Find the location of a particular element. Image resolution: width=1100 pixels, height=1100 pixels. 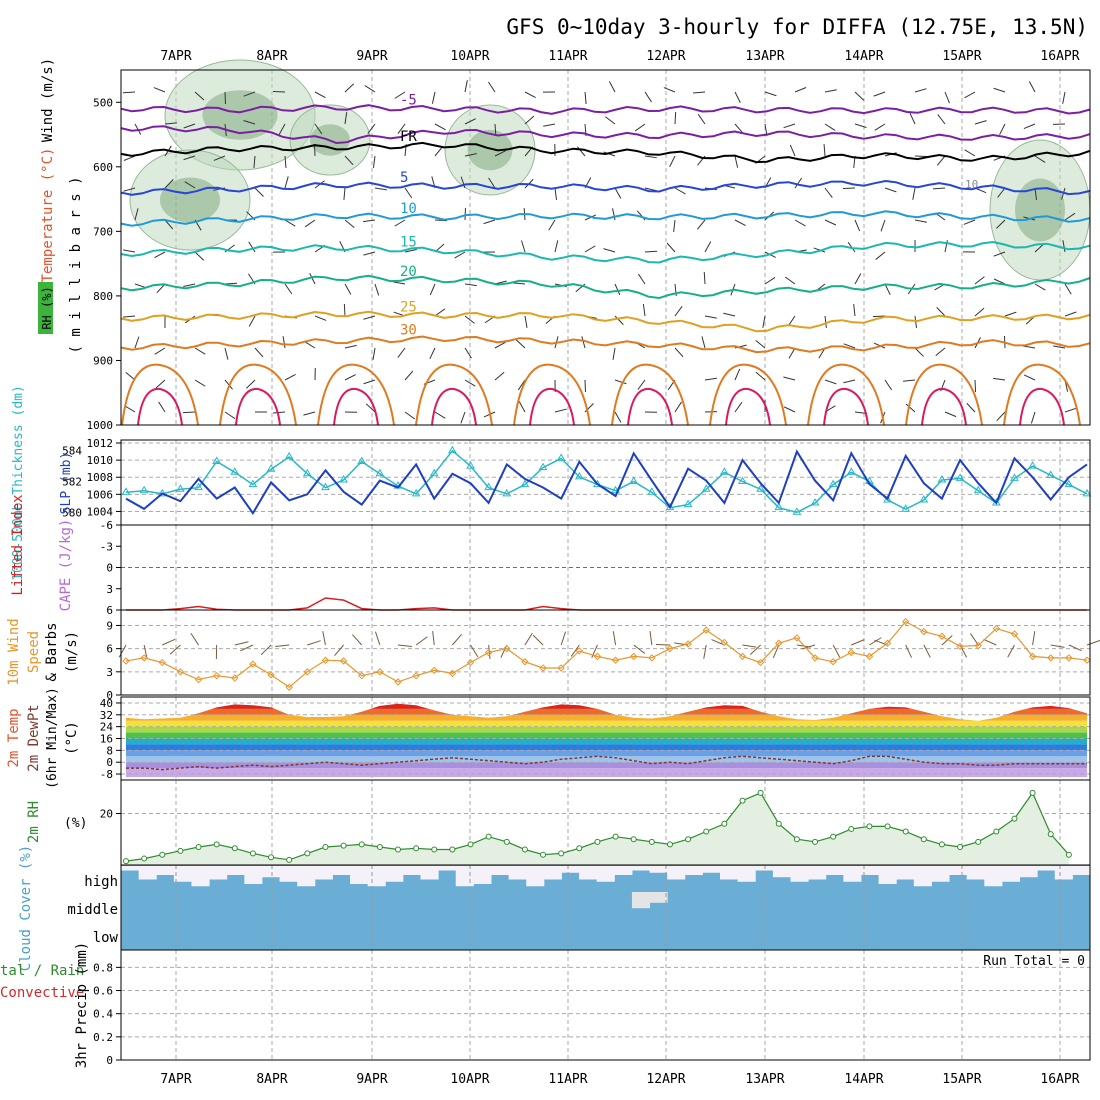

lifted-index-line is located at coordinates (606, 604).